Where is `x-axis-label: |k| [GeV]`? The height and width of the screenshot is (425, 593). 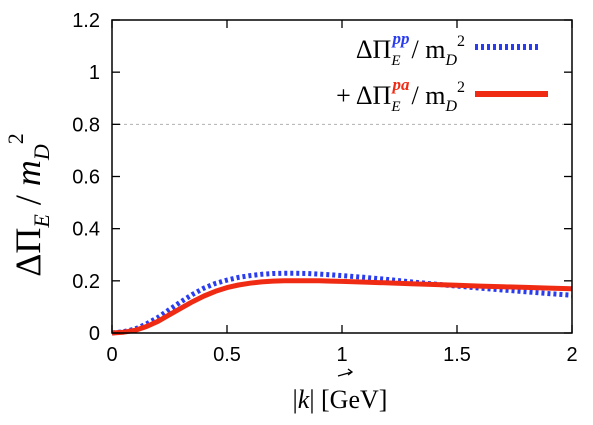 x-axis-label: |k| [GeV] is located at coordinates (340, 399).